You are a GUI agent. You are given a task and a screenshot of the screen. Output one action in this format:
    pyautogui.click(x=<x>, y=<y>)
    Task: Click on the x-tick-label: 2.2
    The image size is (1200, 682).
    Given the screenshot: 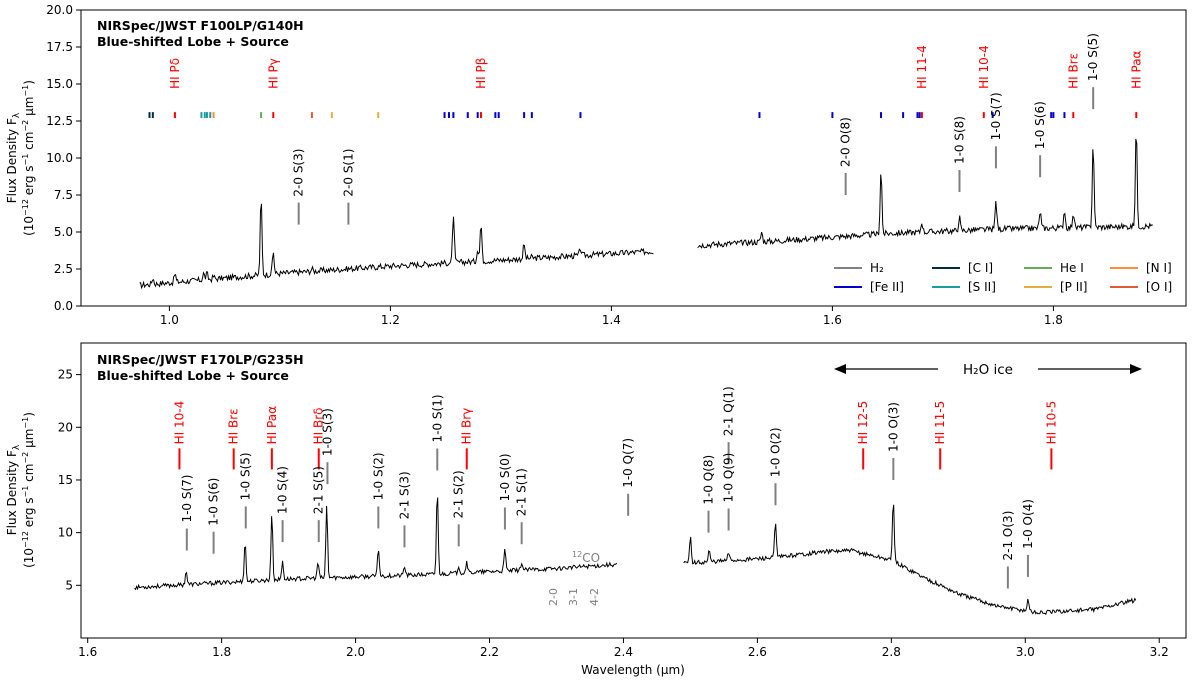 What is the action you would take?
    pyautogui.click(x=489, y=652)
    